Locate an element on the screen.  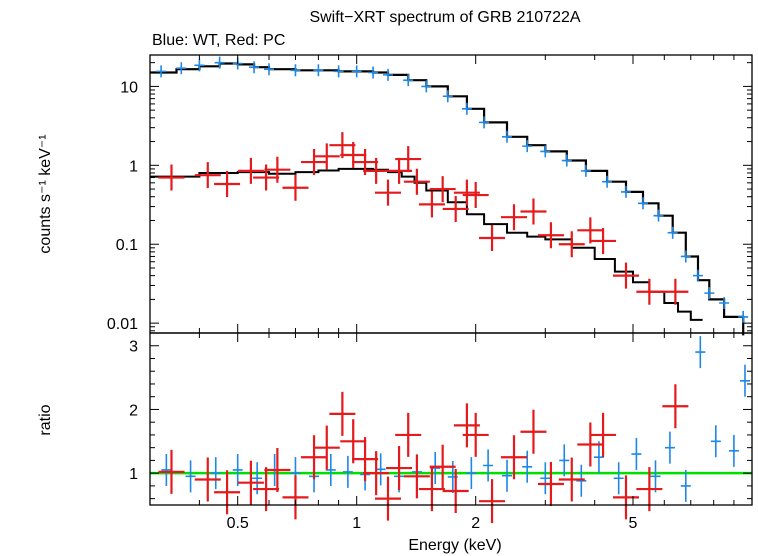
y-tick-label: 3 is located at coordinates (133, 347).